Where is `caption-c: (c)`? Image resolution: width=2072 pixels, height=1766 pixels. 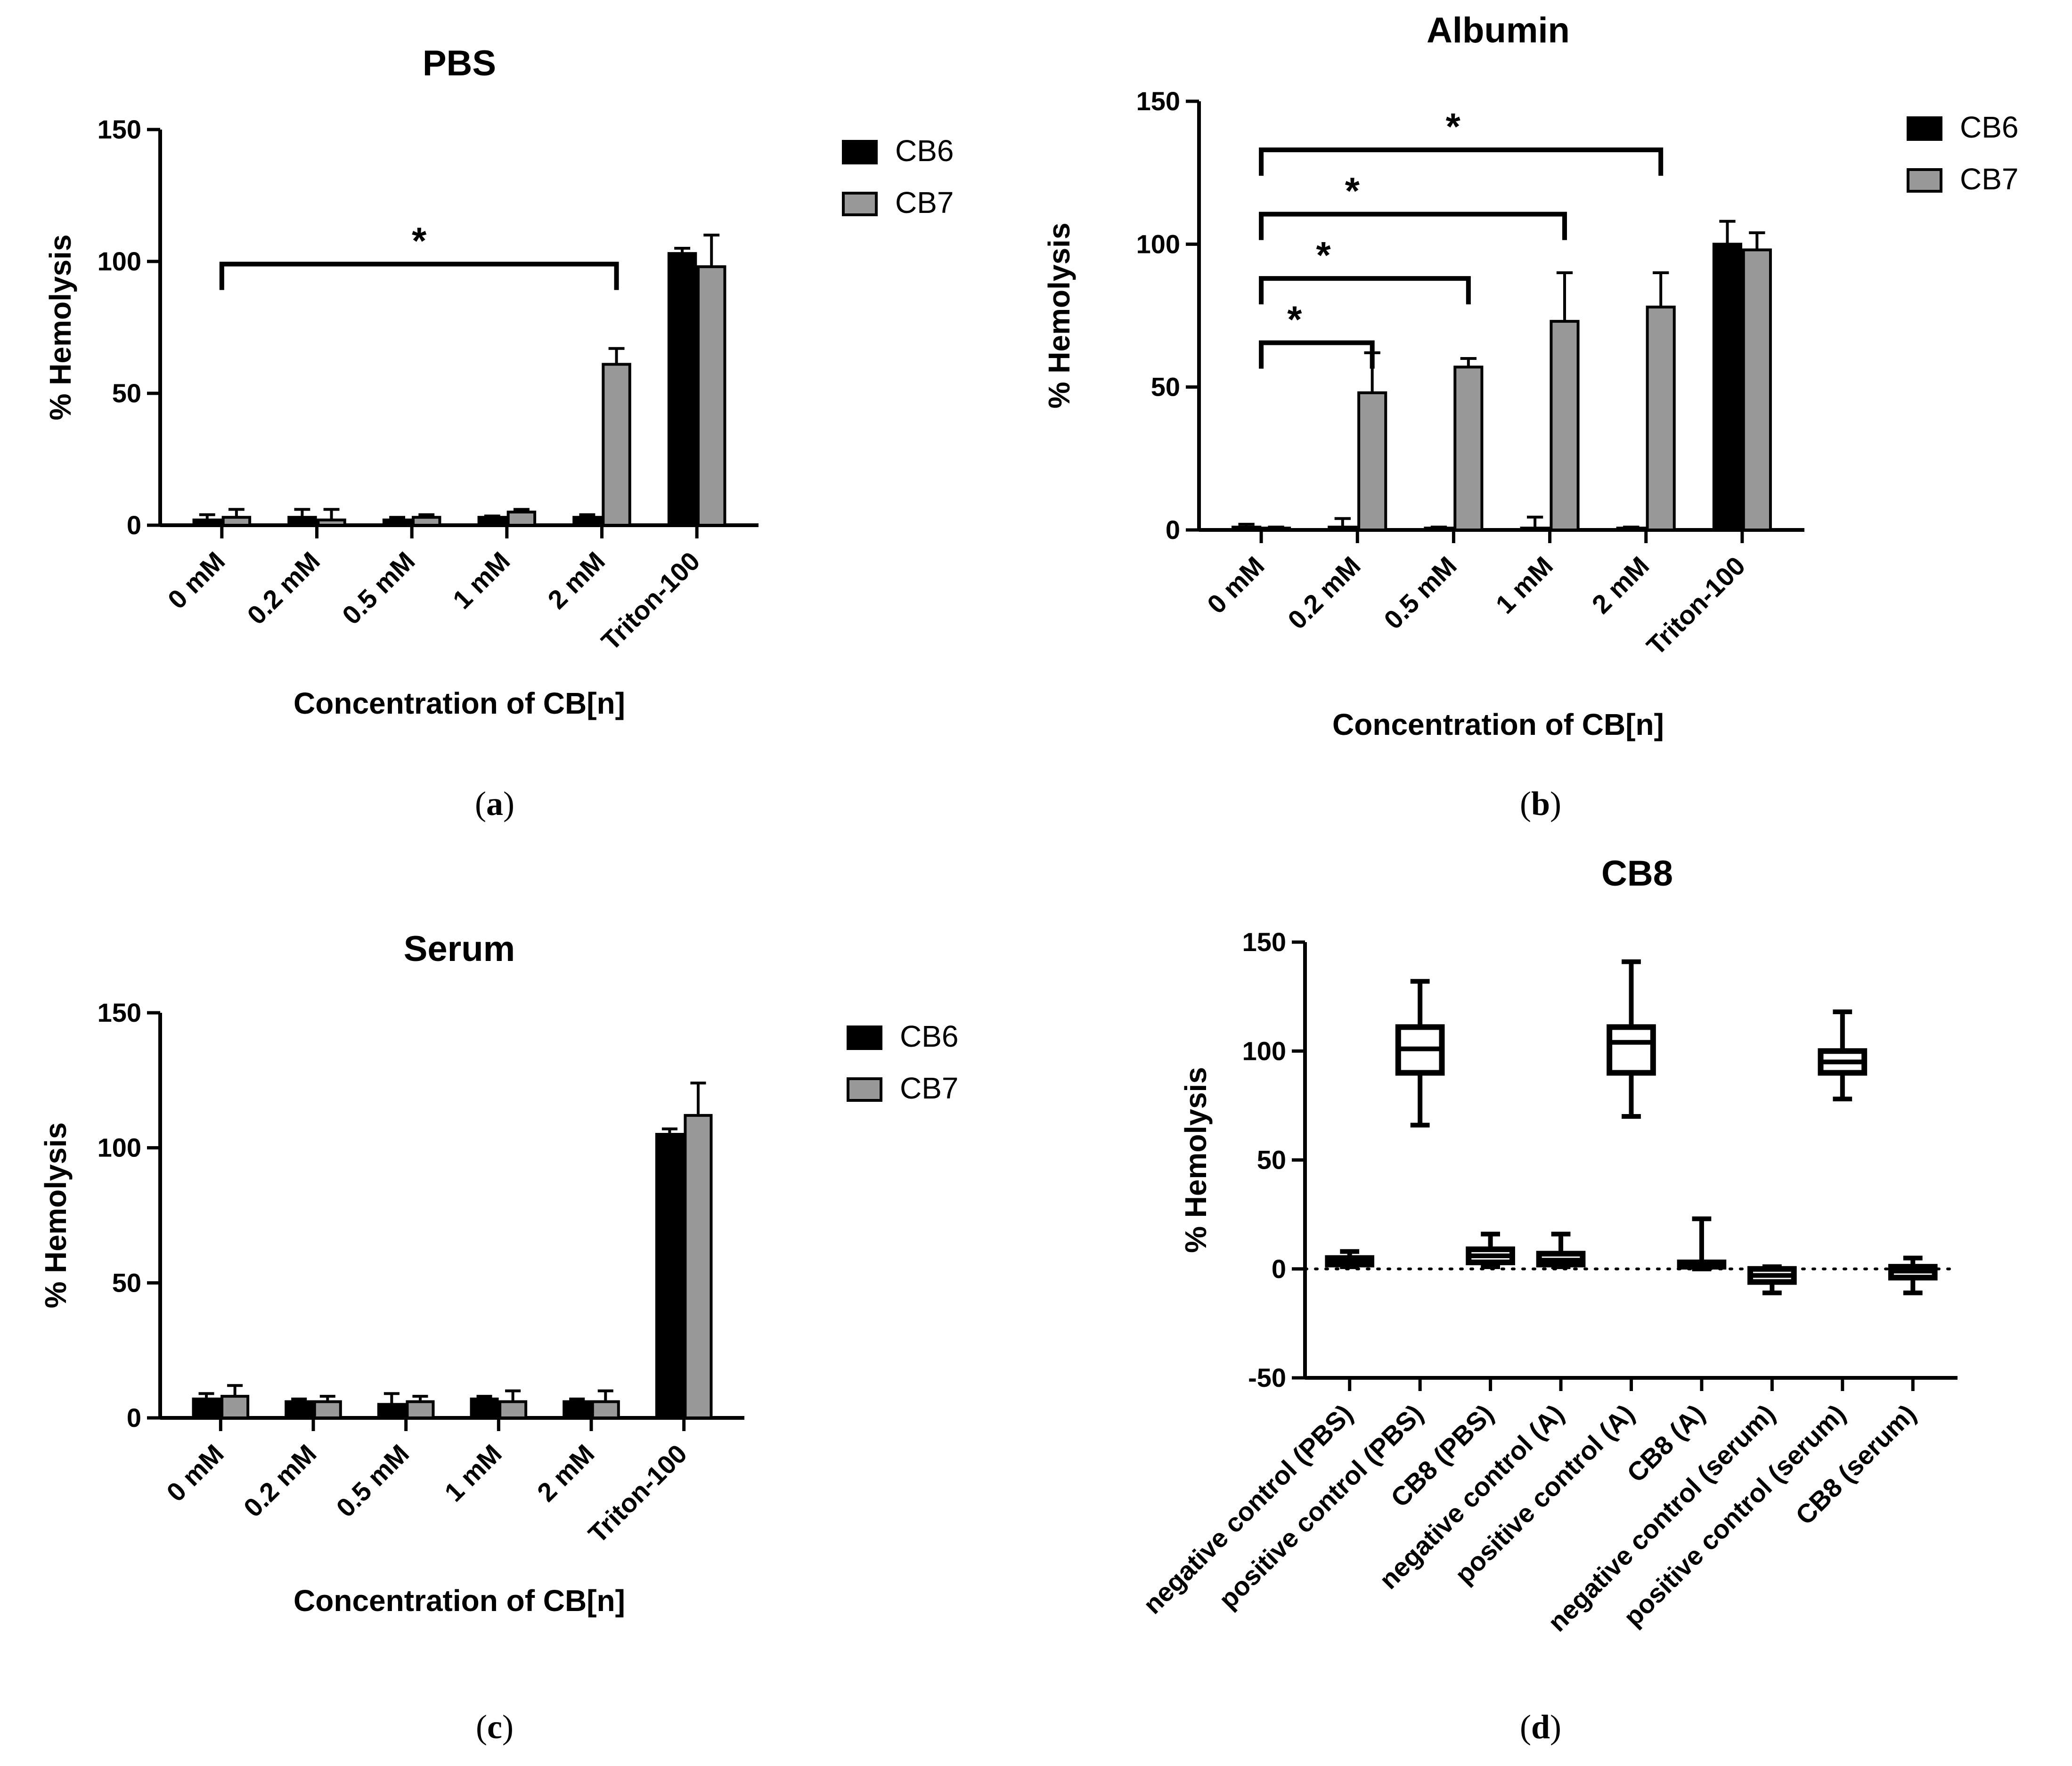 caption-c: (c) is located at coordinates (495, 1727).